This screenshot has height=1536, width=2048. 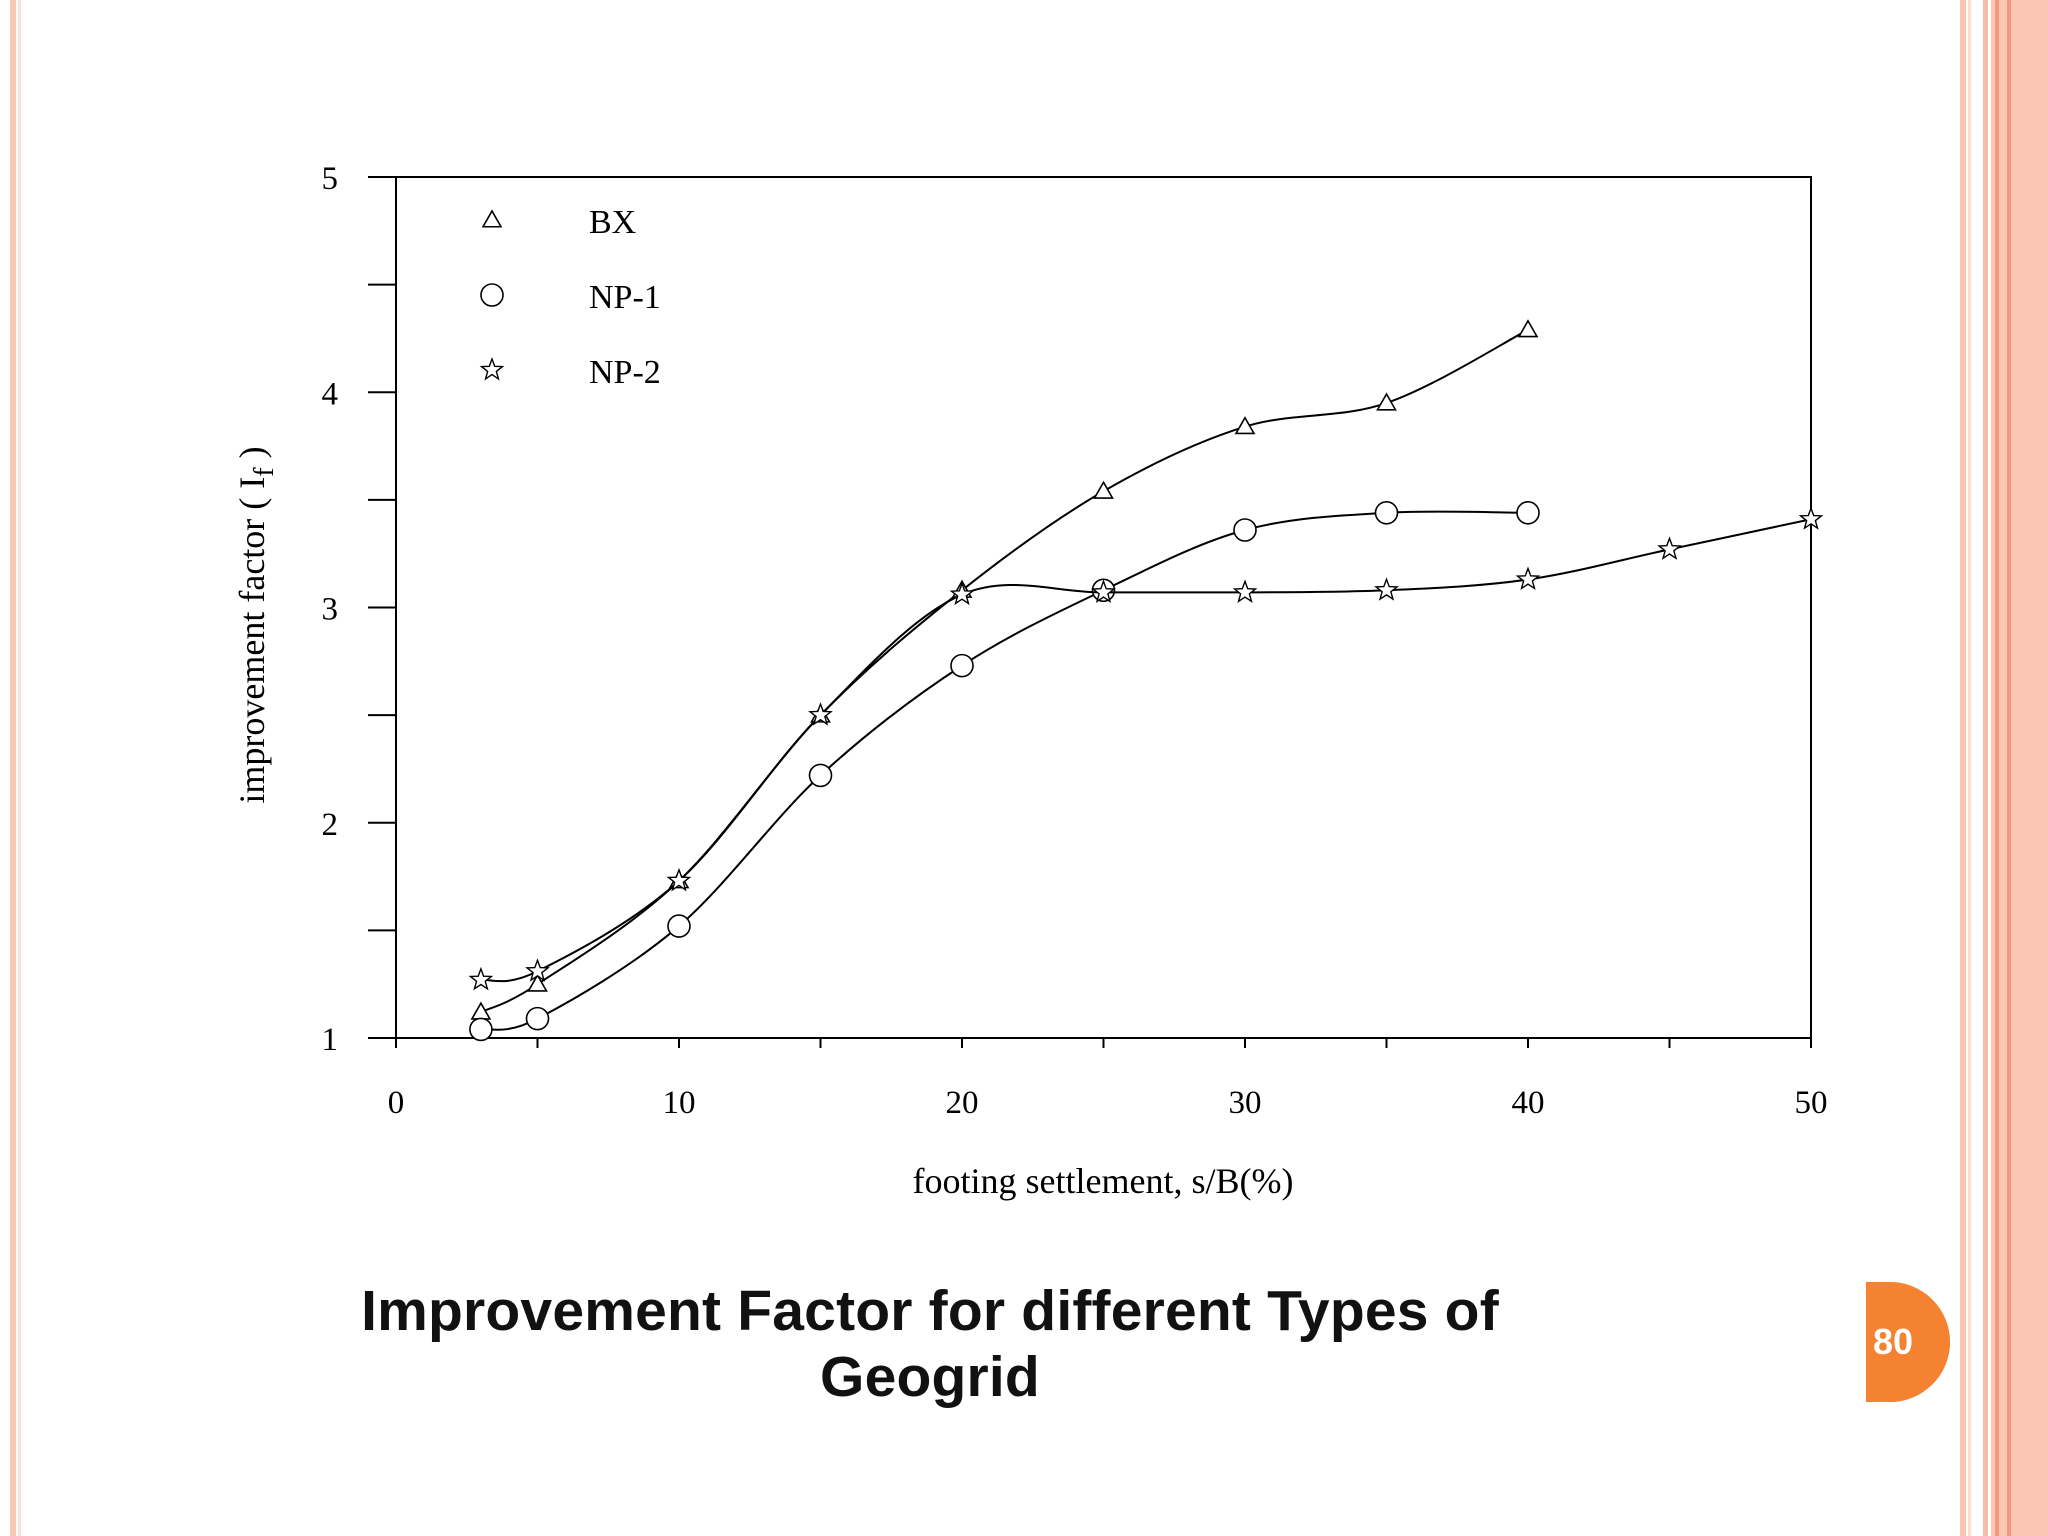 I want to click on x-tick-label: 0, so click(x=396, y=1103).